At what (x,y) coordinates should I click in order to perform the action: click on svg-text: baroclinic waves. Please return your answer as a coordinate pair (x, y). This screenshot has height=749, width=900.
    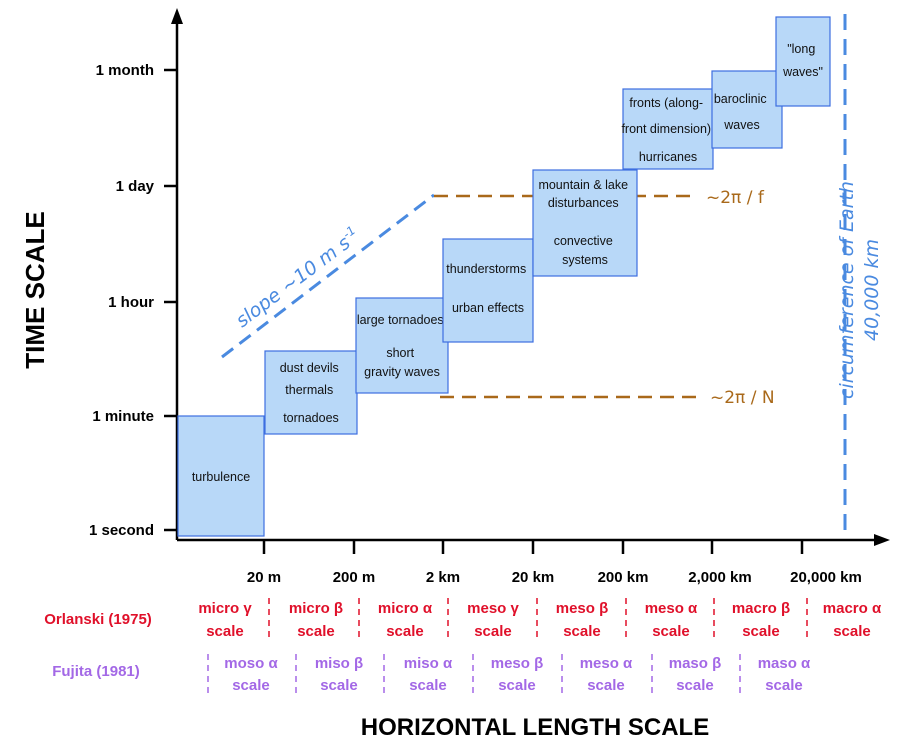
    Looking at the image, I should click on (742, 112).